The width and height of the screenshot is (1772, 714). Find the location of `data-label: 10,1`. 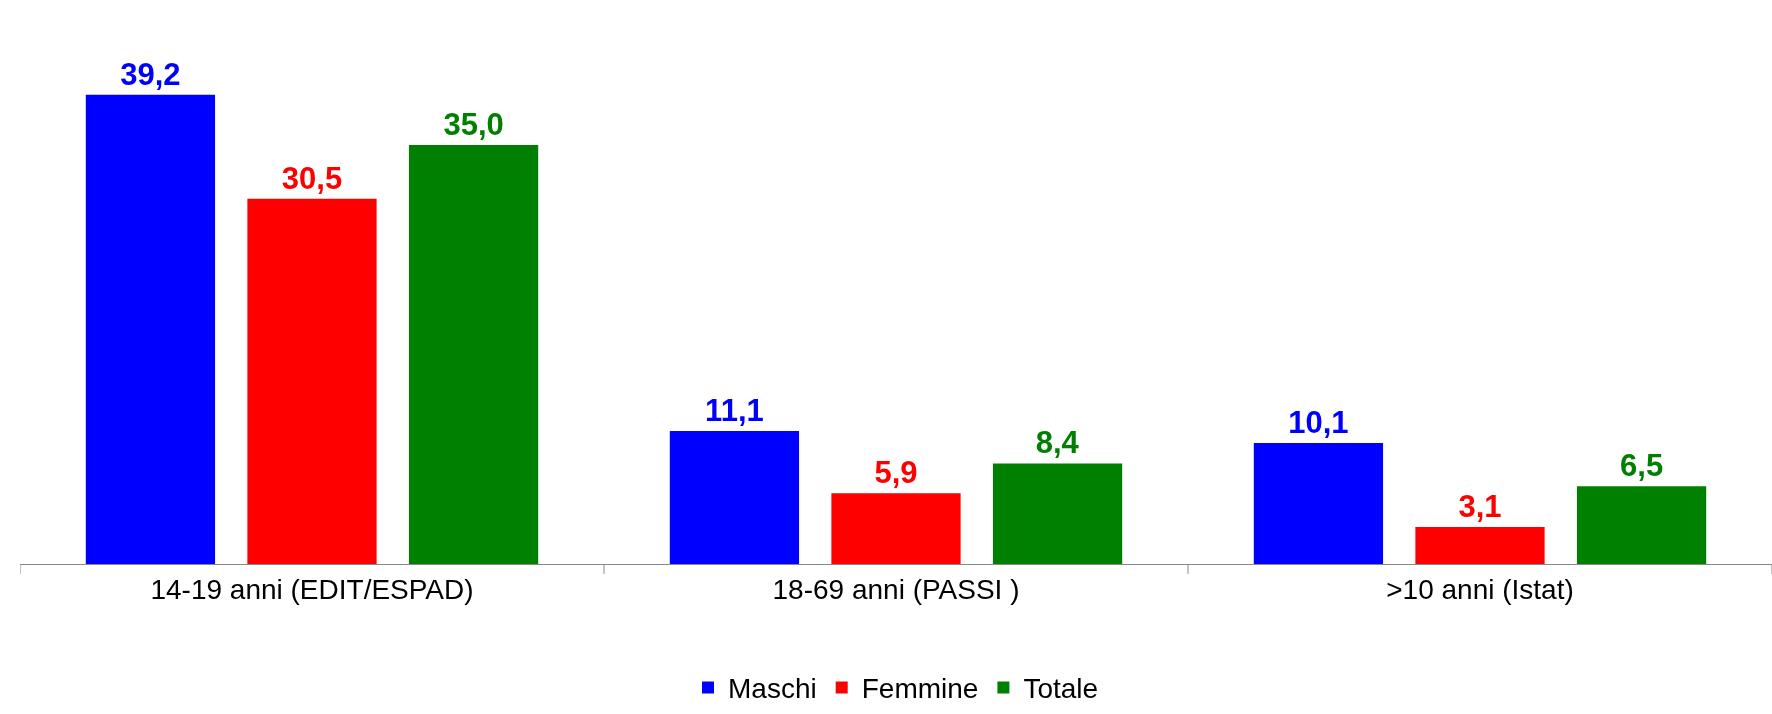

data-label: 10,1 is located at coordinates (1318, 423).